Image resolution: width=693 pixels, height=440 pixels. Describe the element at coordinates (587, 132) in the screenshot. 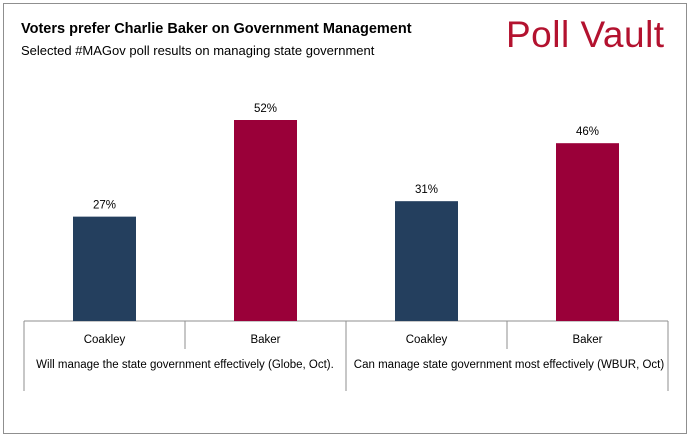

I see `data-label: 46%` at that location.